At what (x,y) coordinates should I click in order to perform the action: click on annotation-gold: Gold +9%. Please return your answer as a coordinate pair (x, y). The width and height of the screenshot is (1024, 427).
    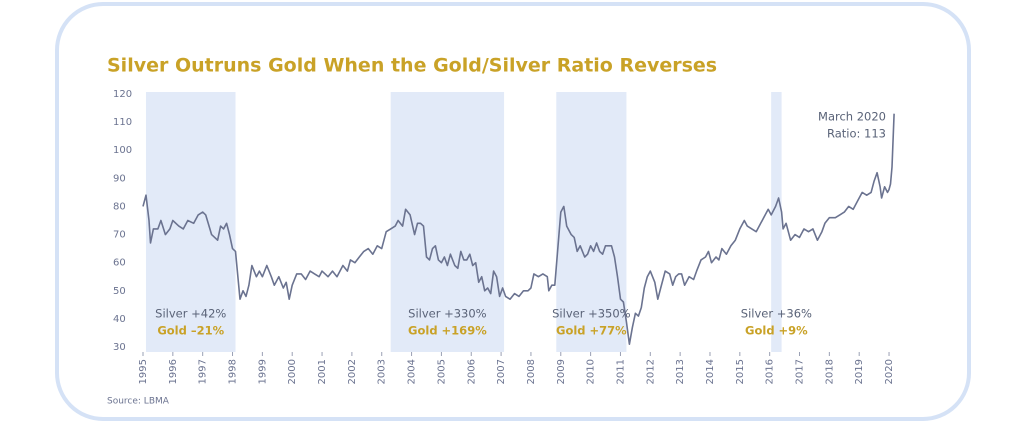
    Looking at the image, I should click on (776, 331).